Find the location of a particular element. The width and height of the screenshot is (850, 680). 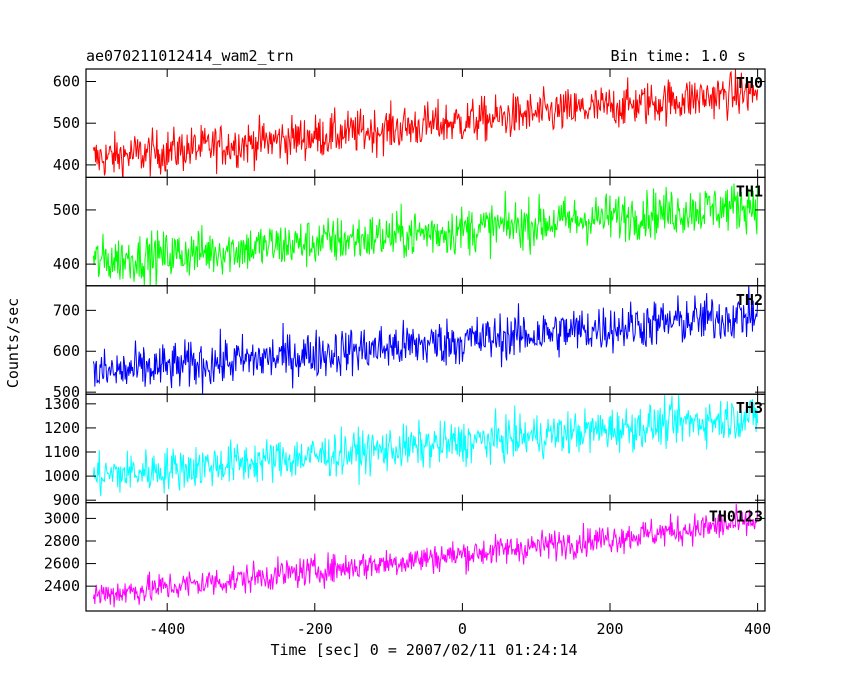

panel-label-th0123: TH0123 is located at coordinates (736, 517).